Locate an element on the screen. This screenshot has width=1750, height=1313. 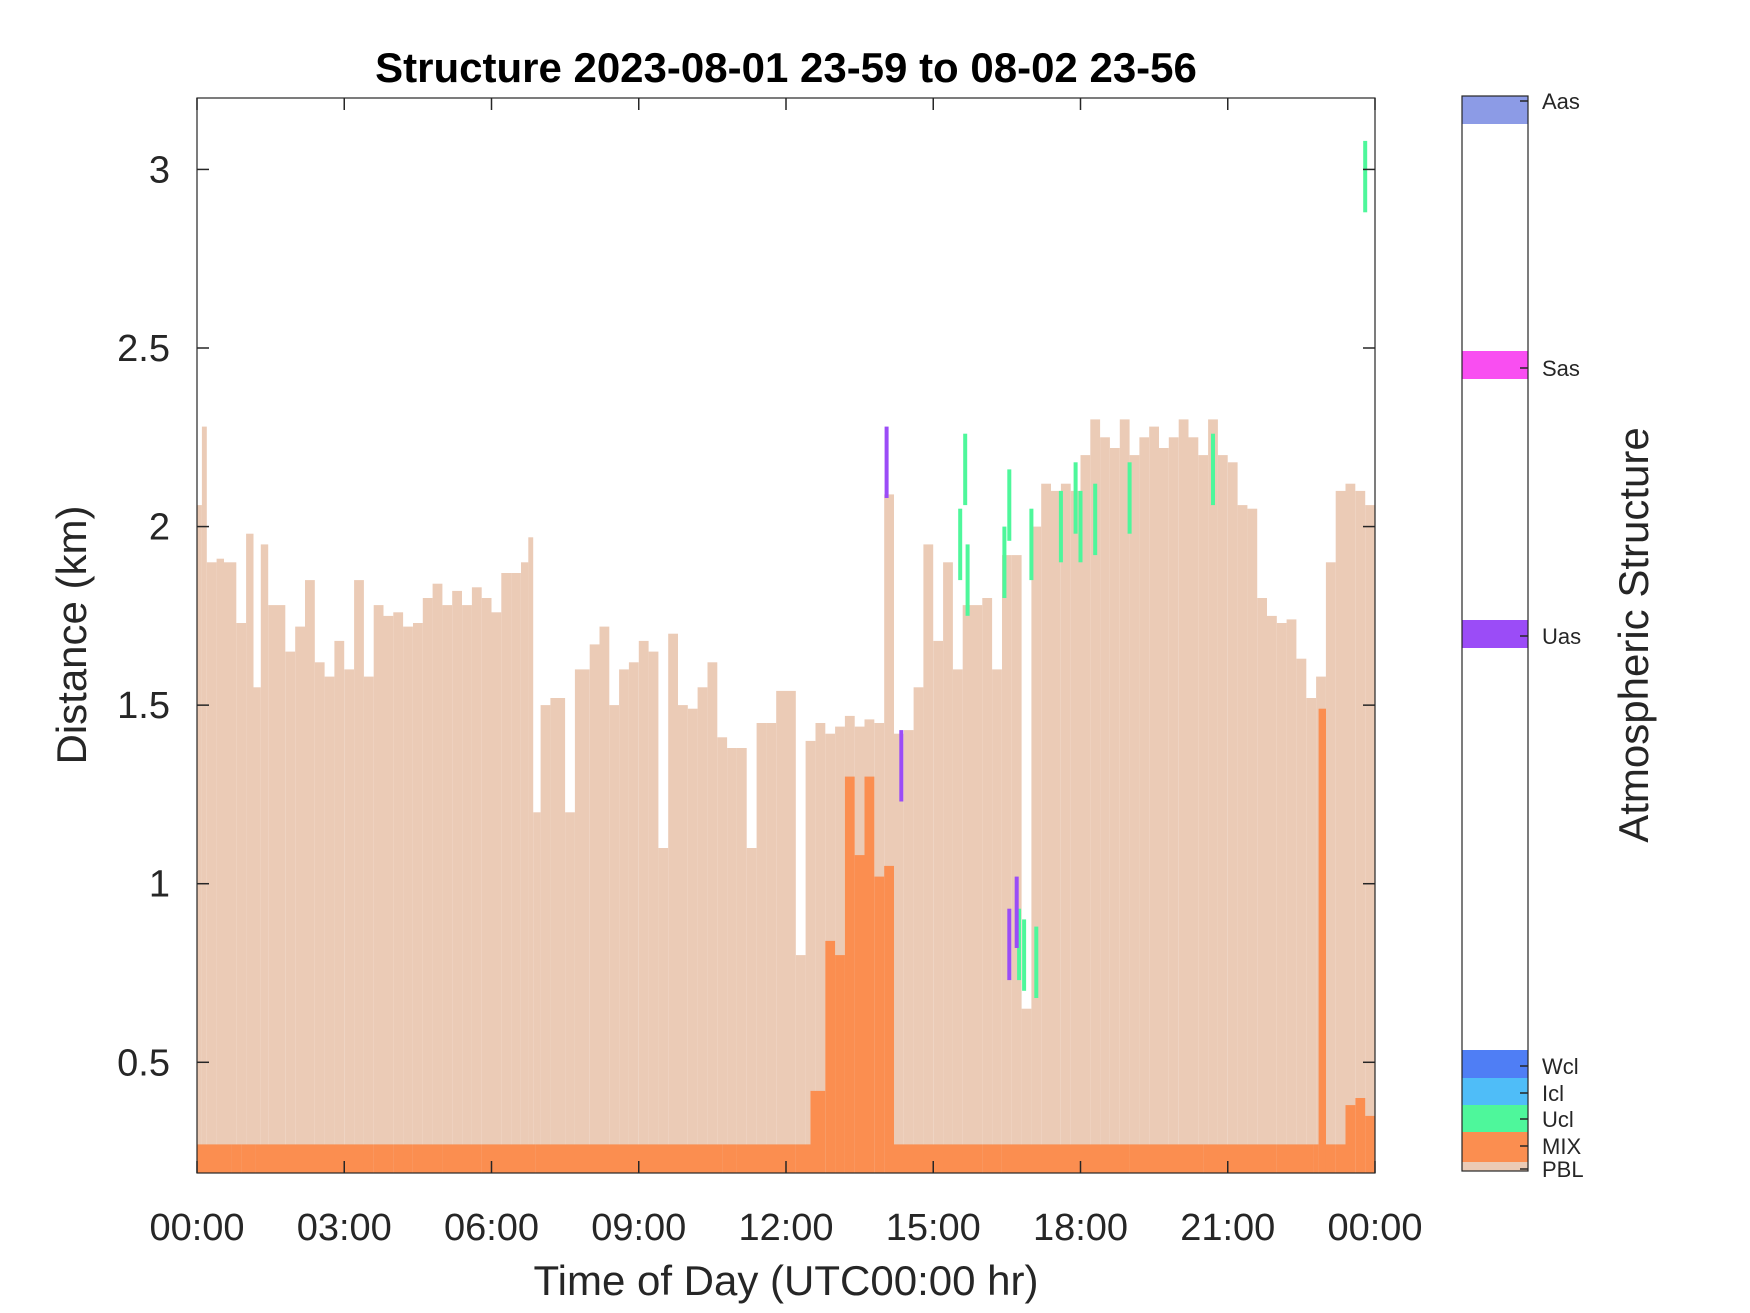
colorbar-swatch-wcl is located at coordinates (1495, 1064).